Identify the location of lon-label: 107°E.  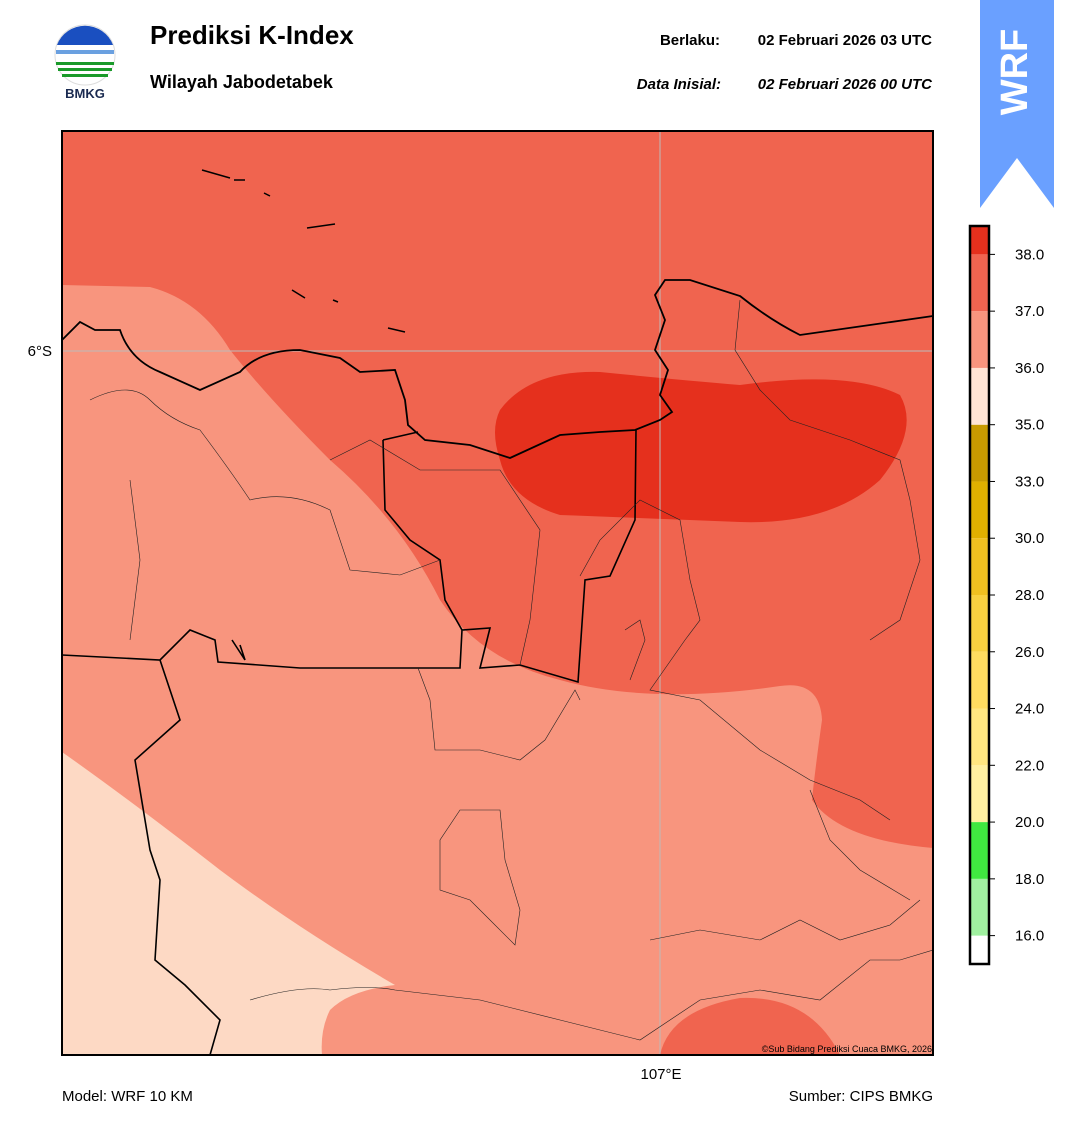
(660, 1074).